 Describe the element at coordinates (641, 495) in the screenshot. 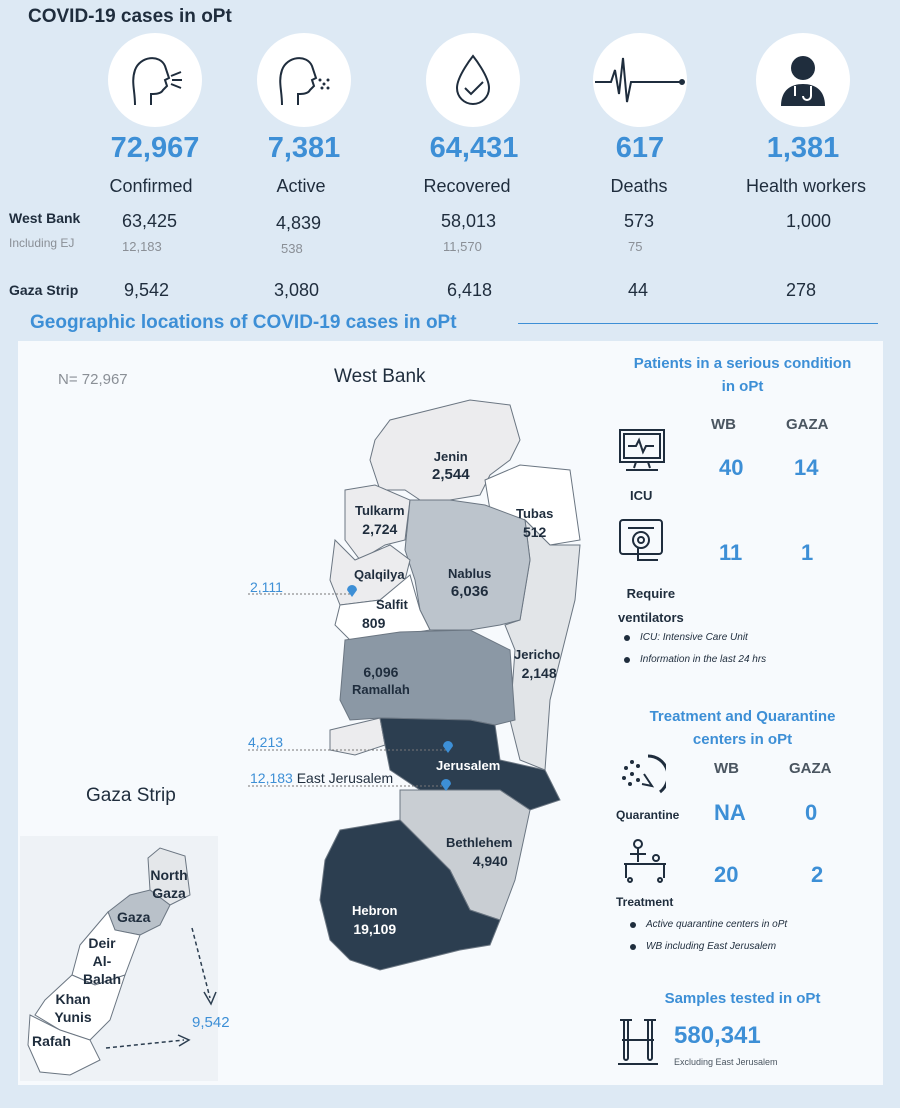

I see `icu-label: ICU` at that location.